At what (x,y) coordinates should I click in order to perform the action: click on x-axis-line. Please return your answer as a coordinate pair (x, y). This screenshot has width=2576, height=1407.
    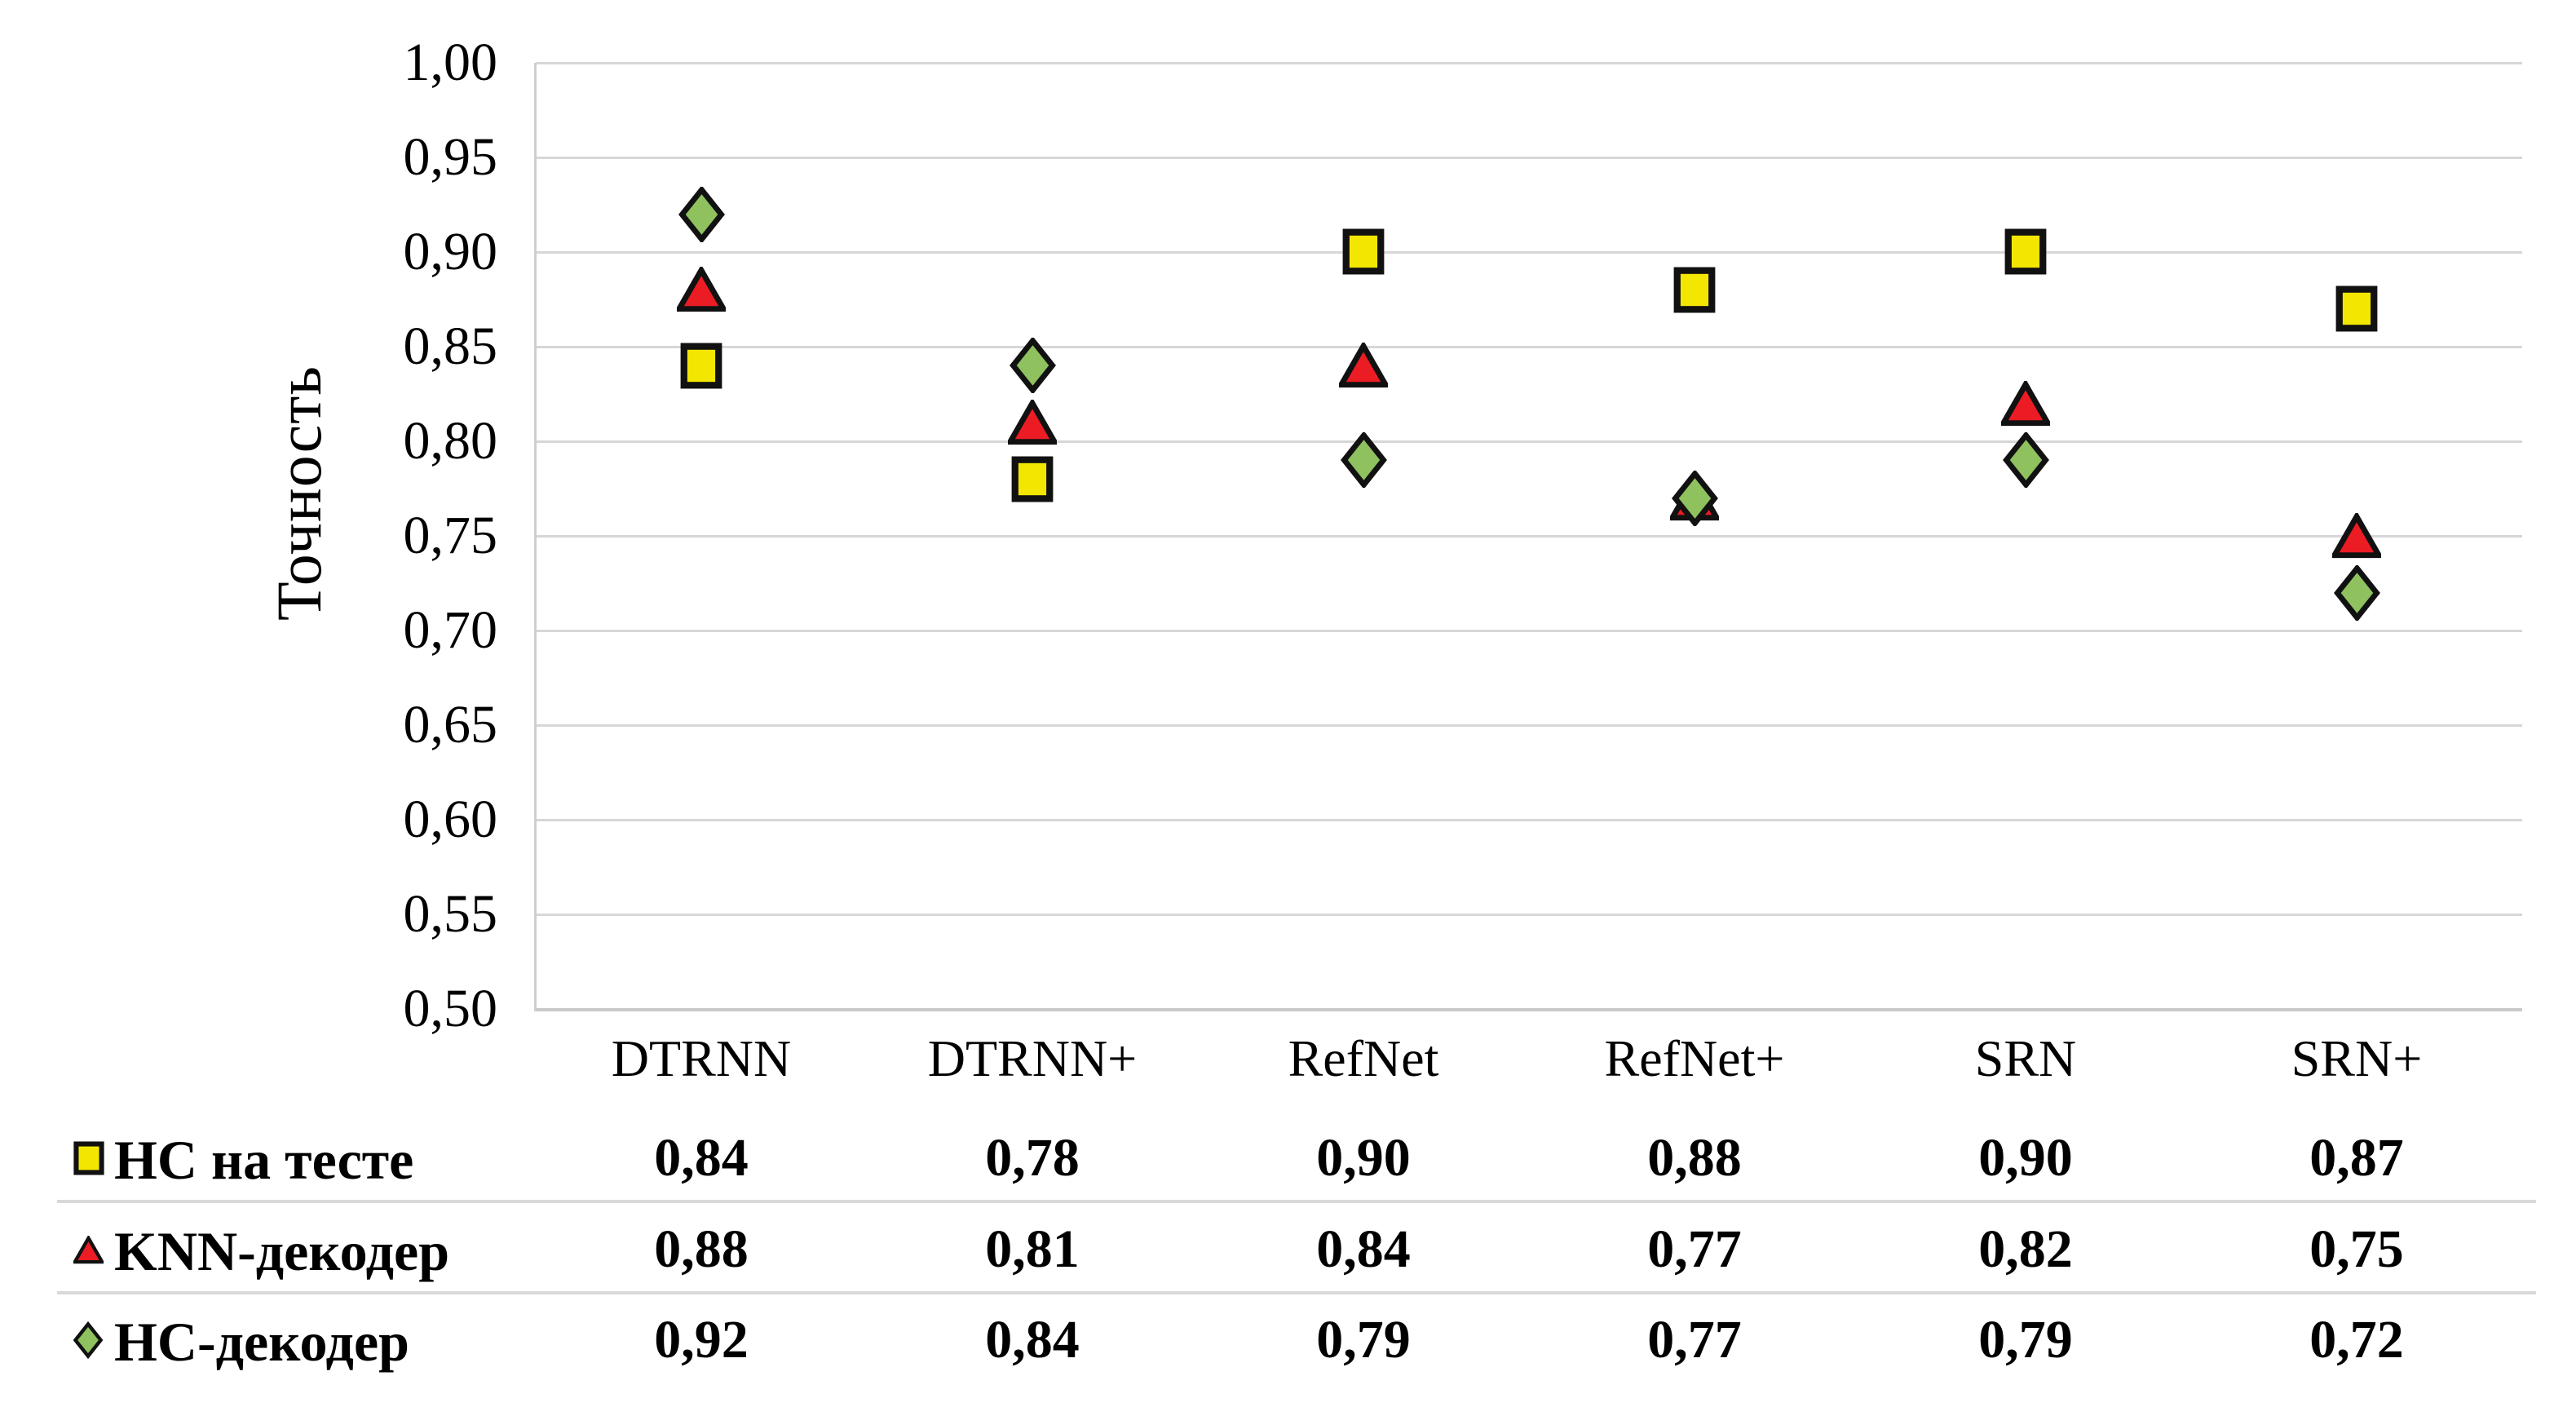
    Looking at the image, I should click on (1529, 1009).